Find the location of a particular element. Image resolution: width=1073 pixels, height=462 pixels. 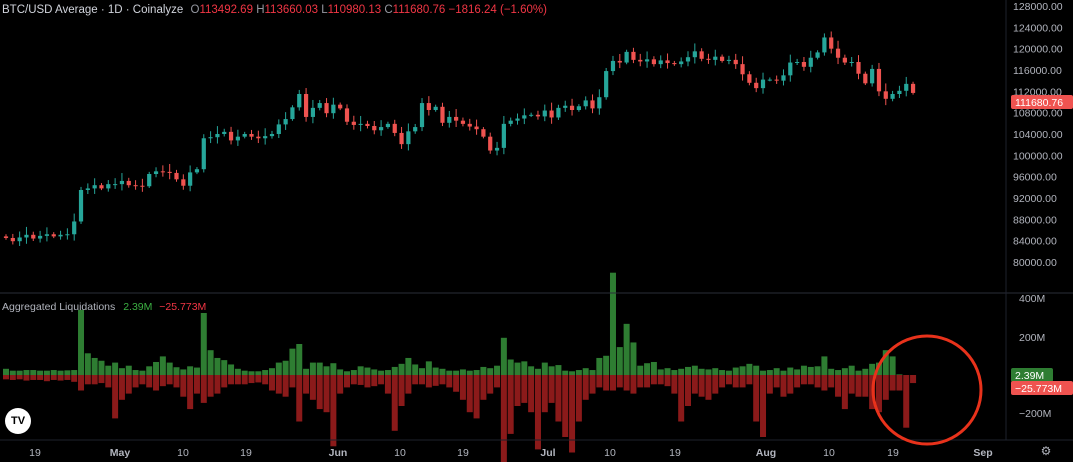

symbol-title: BTC/USD Average · 1D · Coinalyze is located at coordinates (93, 10).